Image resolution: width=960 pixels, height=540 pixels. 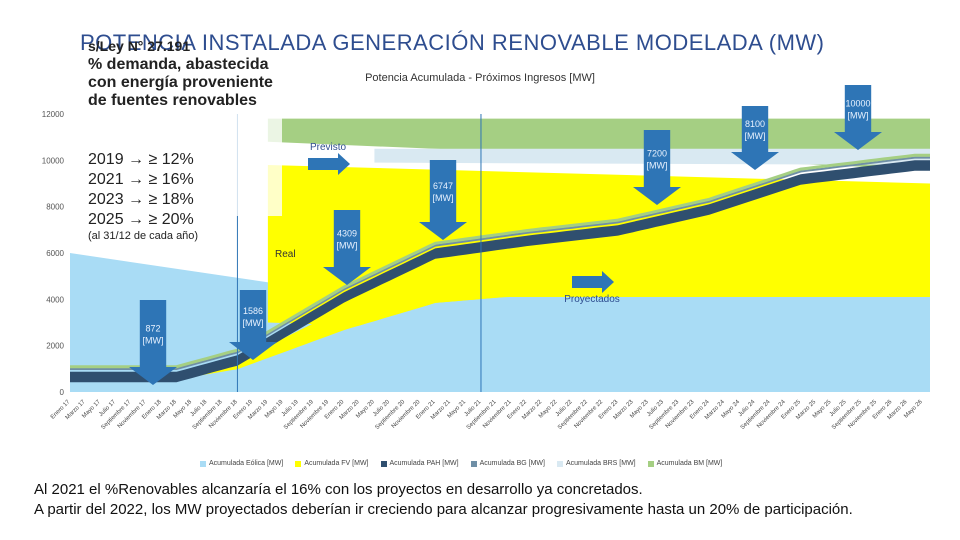 I want to click on milestone-4309: 4309 [MW], so click(x=347, y=247).